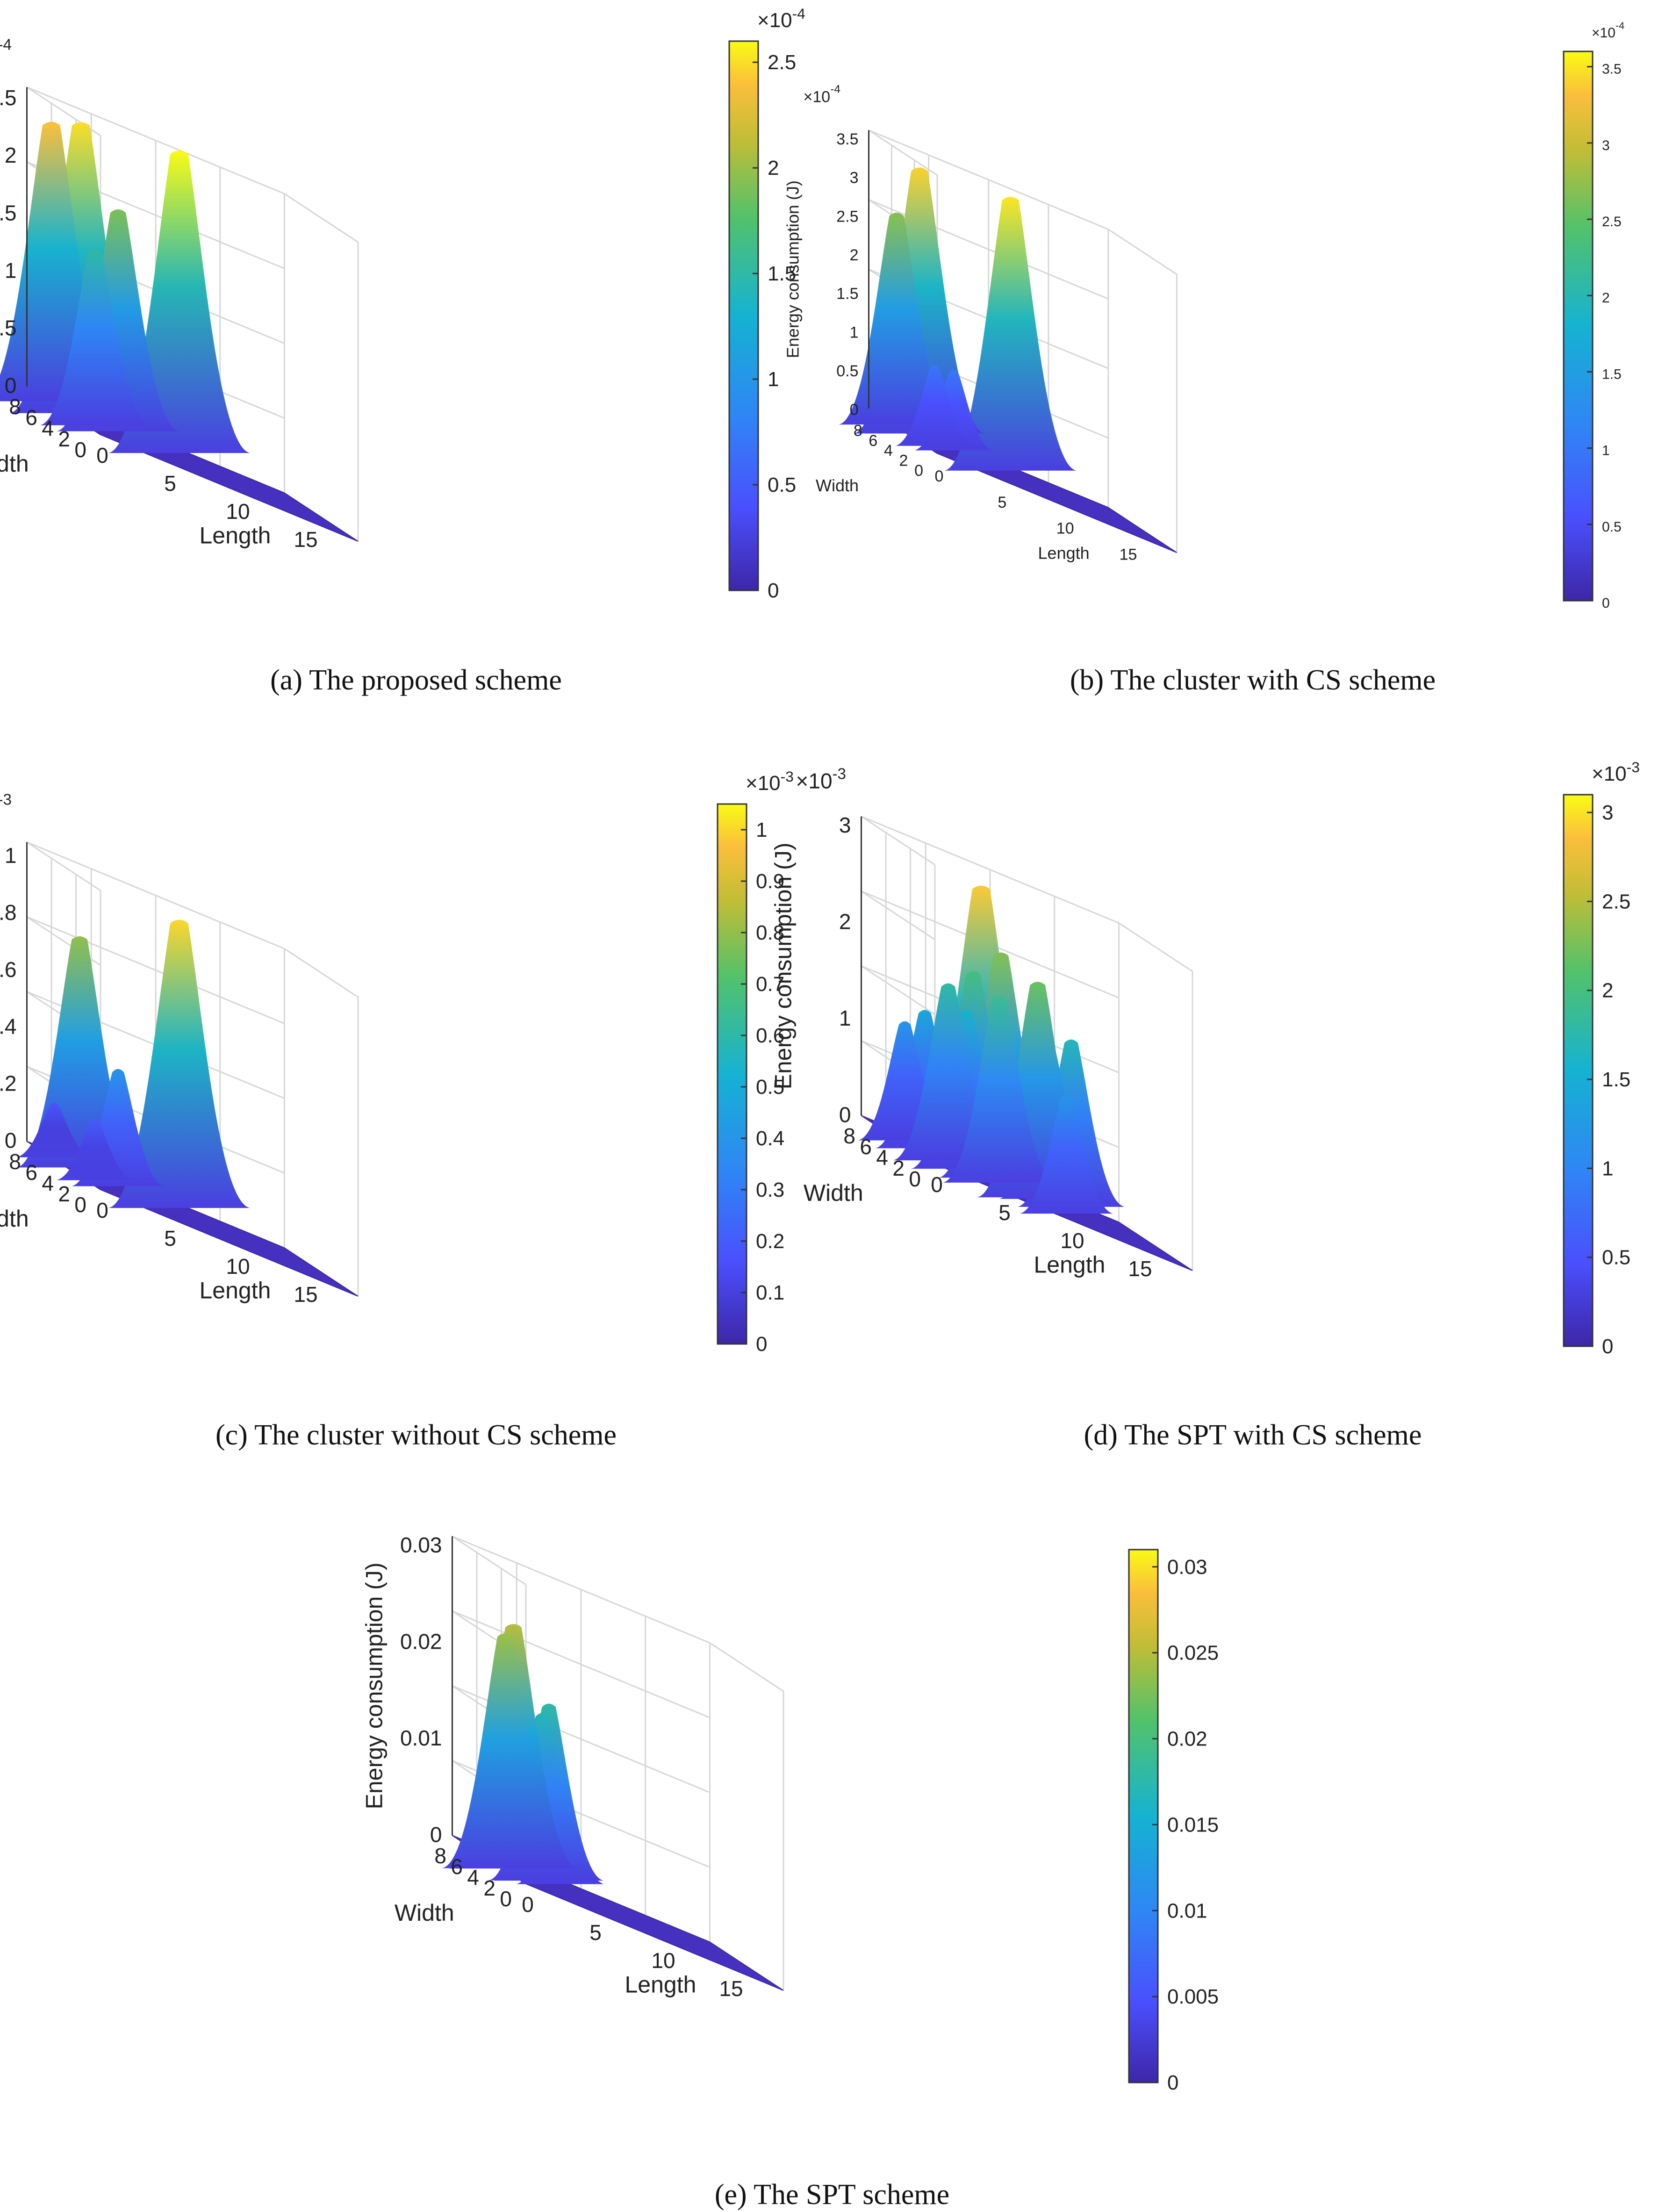 This screenshot has width=1673, height=2212. Describe the element at coordinates (11, 270) in the screenshot. I see `z-tick-label: 1` at that location.